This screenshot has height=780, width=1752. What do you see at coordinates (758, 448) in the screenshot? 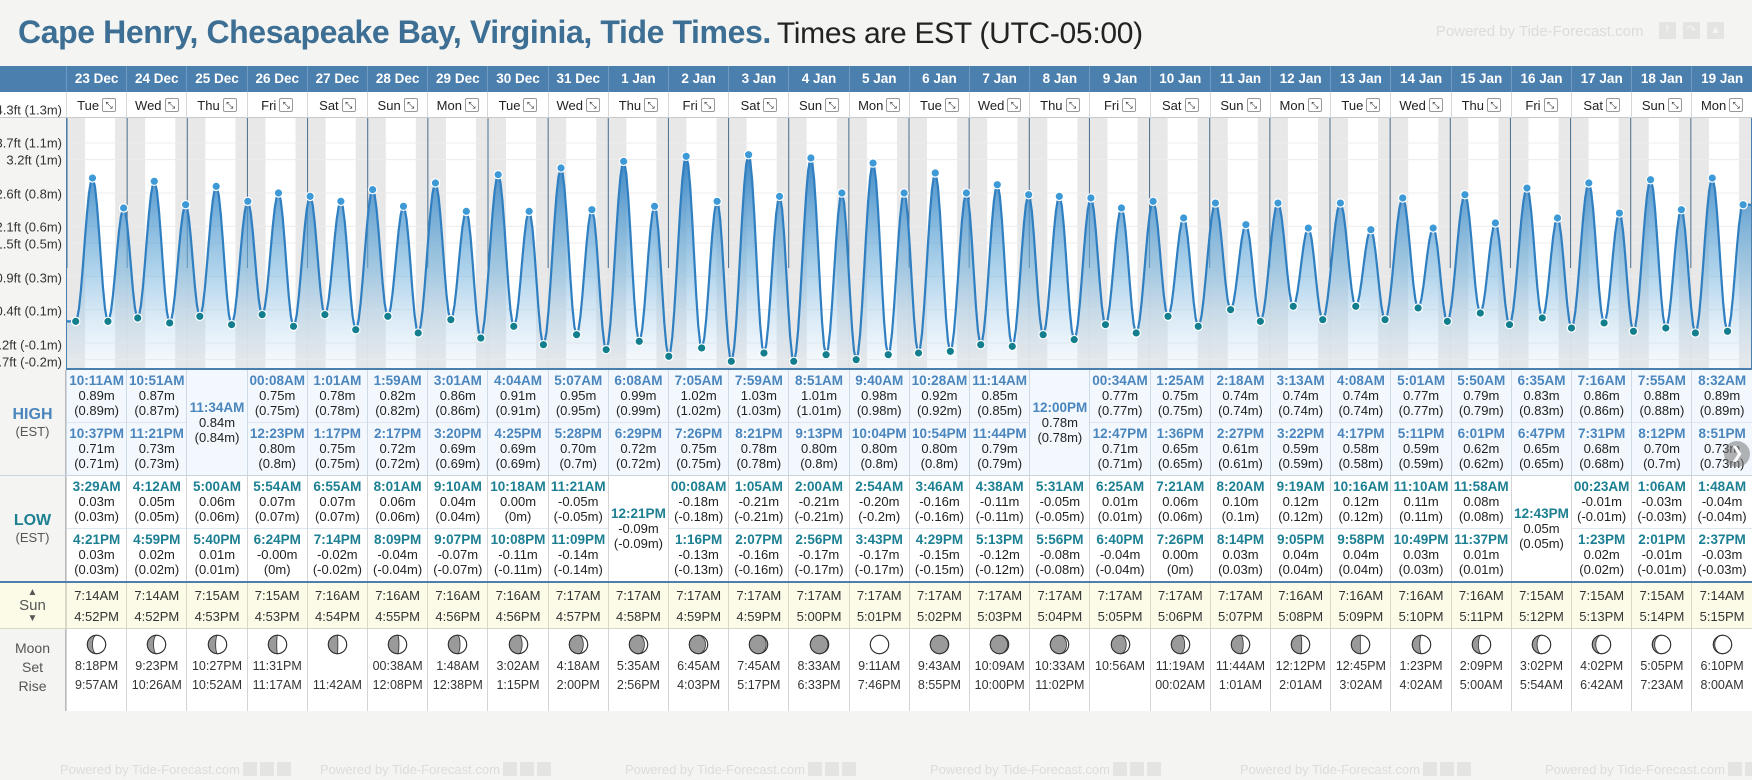
I see `high-height: 0.78m` at bounding box center [758, 448].